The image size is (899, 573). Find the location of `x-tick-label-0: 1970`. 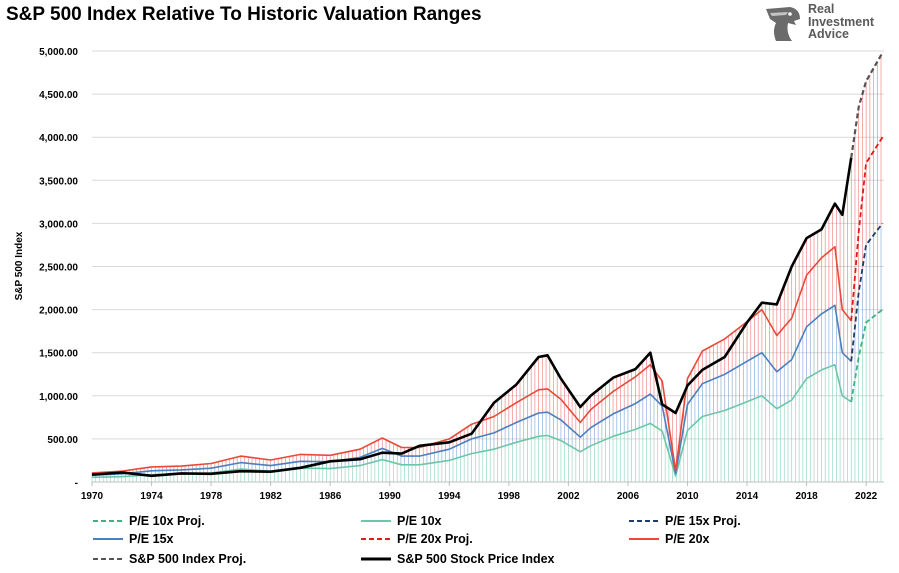

x-tick-label-0: 1970 is located at coordinates (92, 496).